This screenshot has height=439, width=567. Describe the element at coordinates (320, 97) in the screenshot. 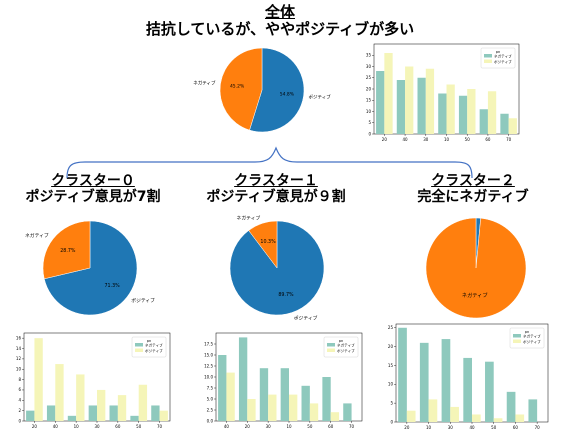

I see `pie-all-label-positive: ポジティブ` at that location.